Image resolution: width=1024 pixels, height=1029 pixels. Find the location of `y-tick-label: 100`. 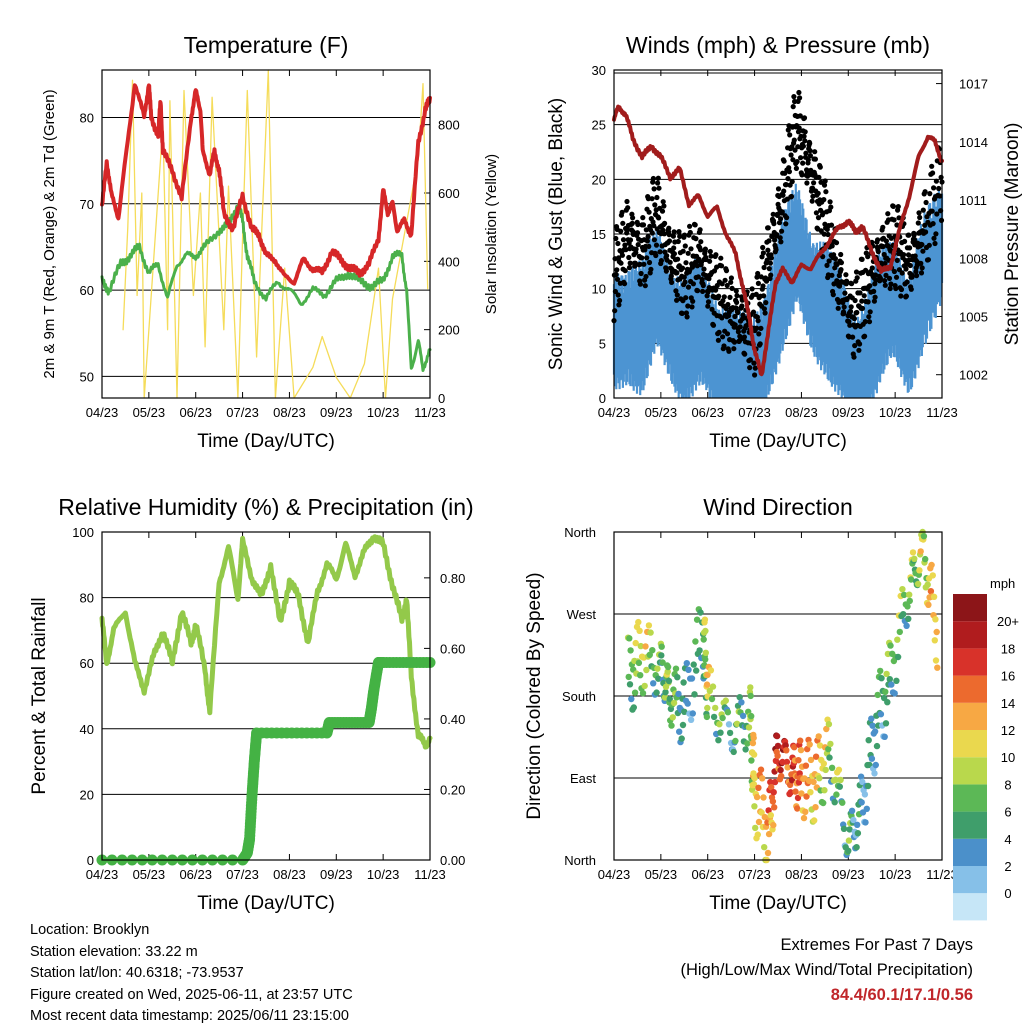

y-tick-label: 100 is located at coordinates (83, 532).